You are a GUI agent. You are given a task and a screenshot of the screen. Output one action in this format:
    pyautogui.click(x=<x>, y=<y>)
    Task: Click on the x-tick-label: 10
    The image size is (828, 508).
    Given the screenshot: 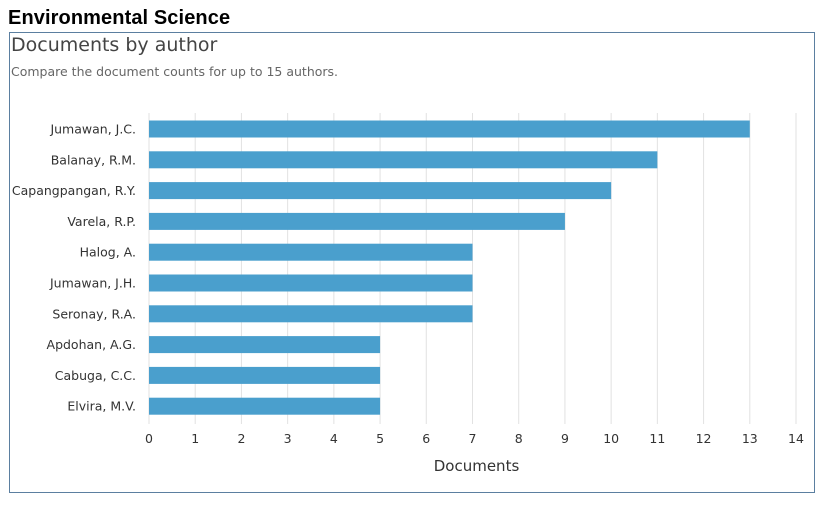 What is the action you would take?
    pyautogui.click(x=611, y=438)
    